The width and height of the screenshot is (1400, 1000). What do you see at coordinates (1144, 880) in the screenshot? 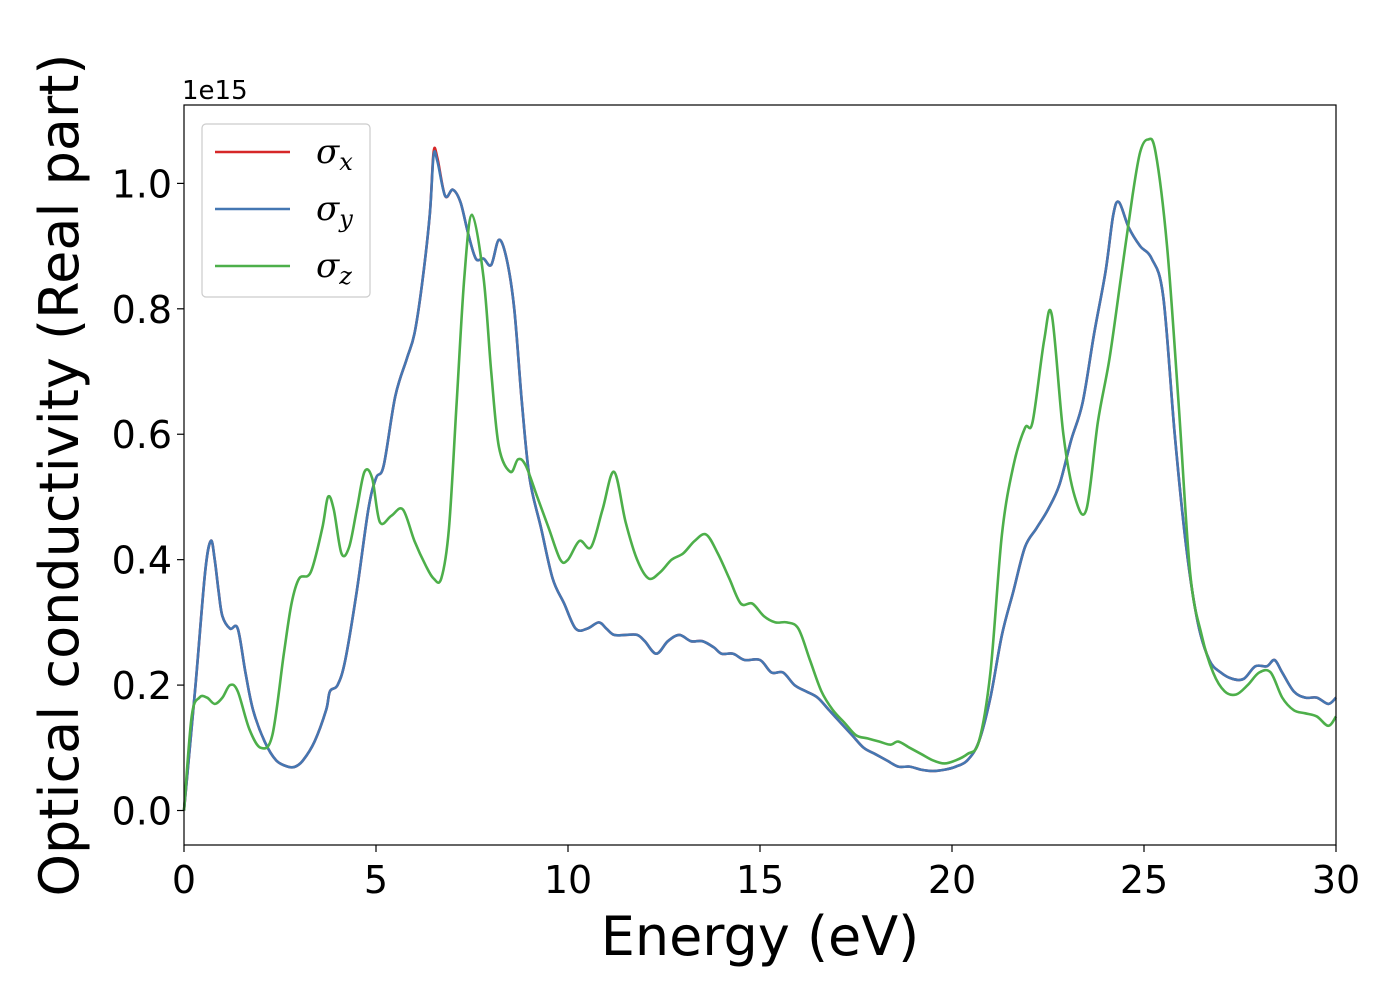
I see `x-tick-label: 25` at bounding box center [1144, 880].